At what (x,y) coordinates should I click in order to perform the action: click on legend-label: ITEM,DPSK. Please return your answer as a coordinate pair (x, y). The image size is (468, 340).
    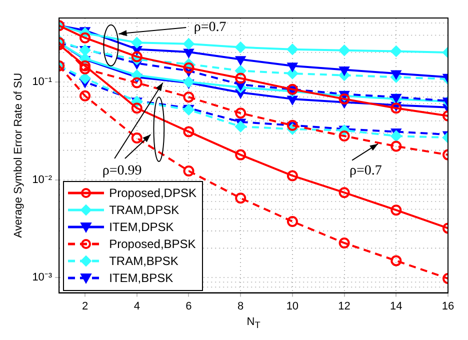
    Looking at the image, I should click on (141, 227).